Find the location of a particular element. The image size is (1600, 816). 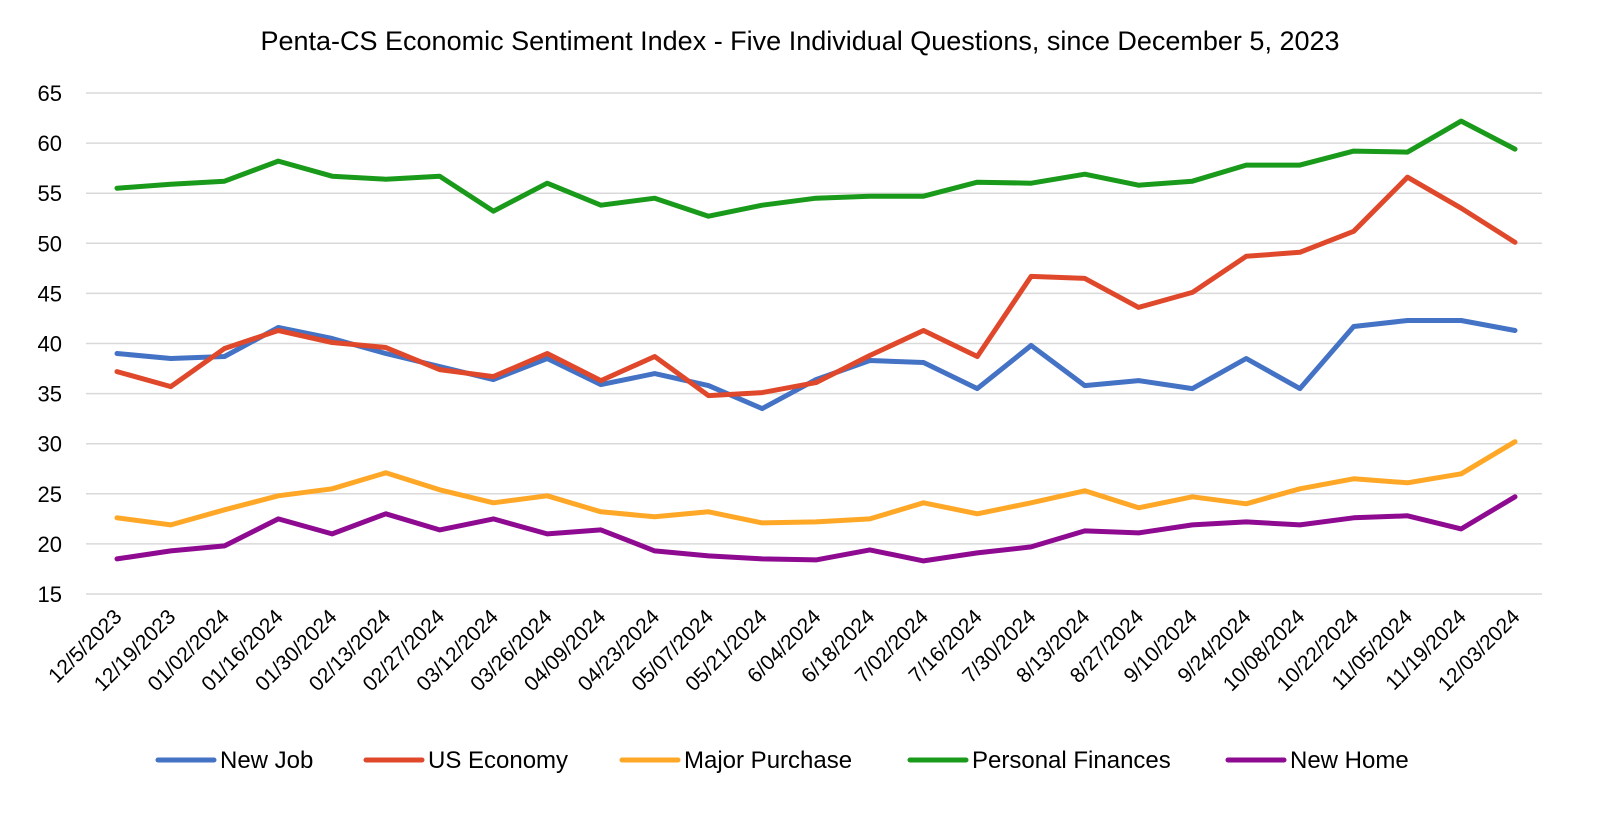

y-tick-label: 20 is located at coordinates (50, 544).